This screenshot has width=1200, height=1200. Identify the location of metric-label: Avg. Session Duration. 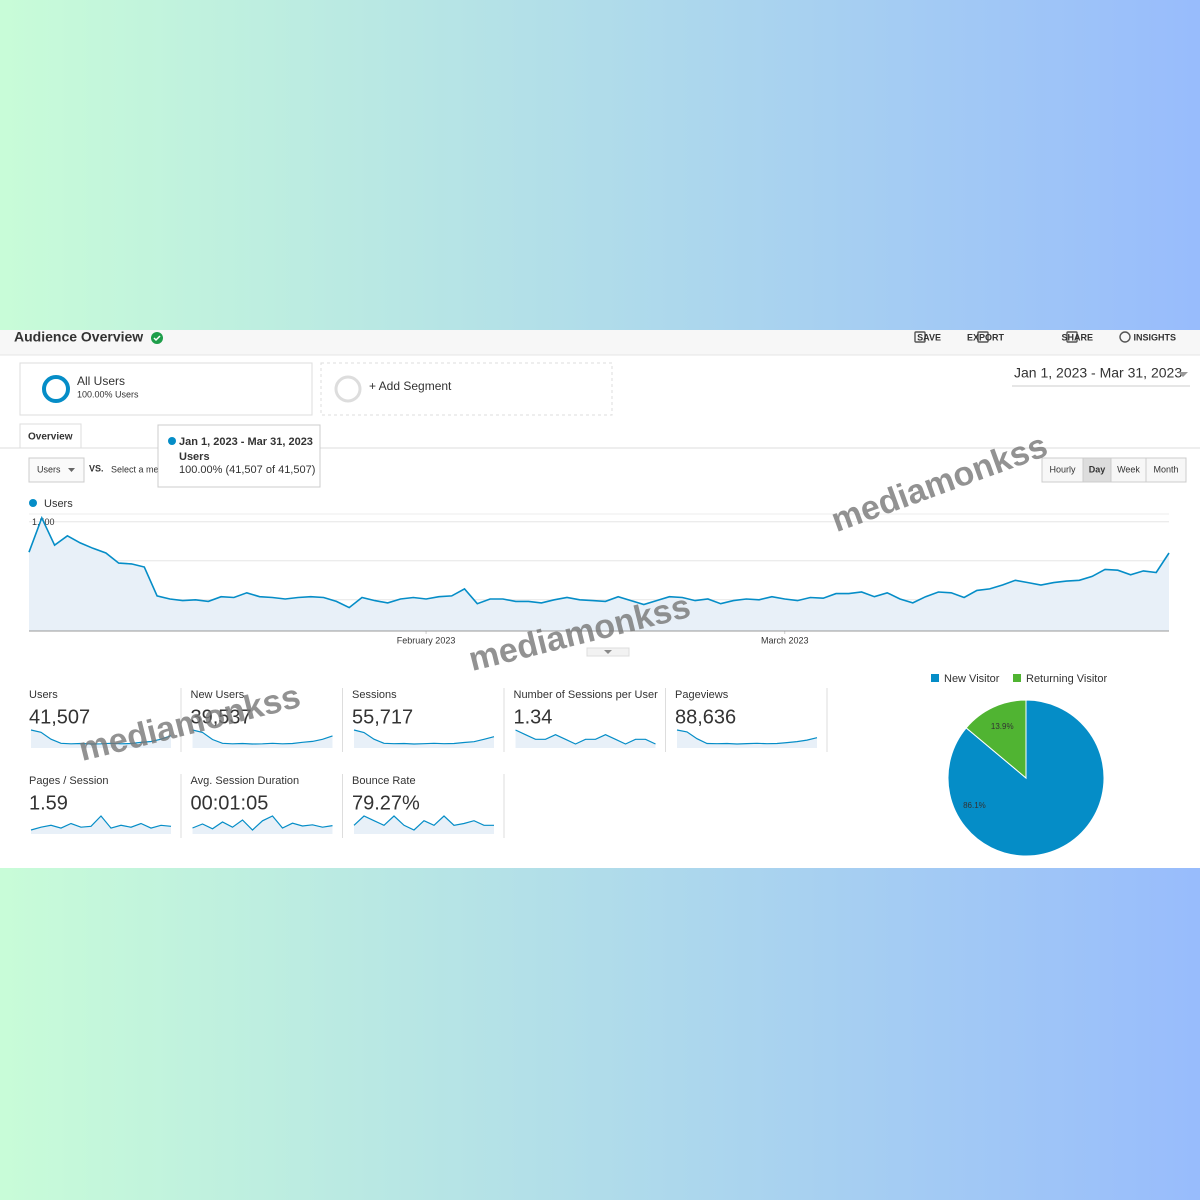
(245, 781).